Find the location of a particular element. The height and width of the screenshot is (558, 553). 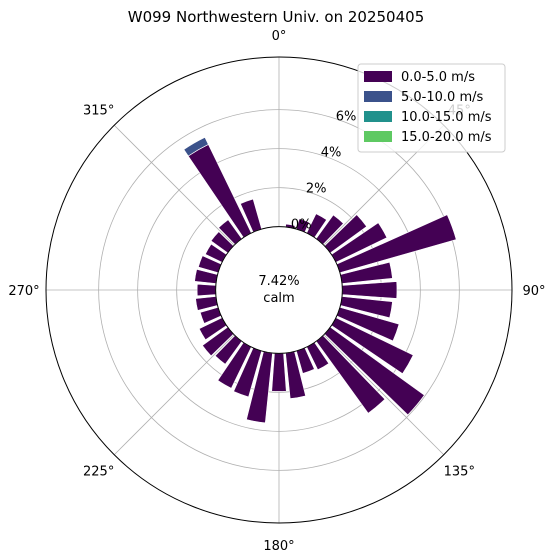

legend-label: 5.0-10.0 m/s is located at coordinates (442, 97).